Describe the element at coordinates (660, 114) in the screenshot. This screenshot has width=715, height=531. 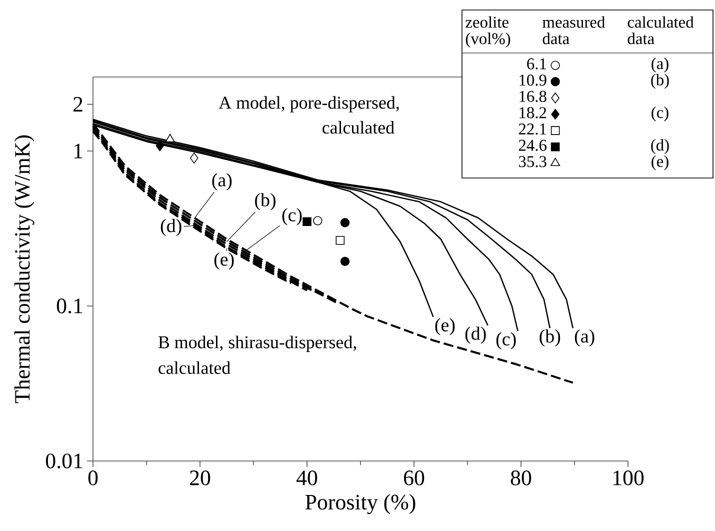
I see `text: (c)` at that location.